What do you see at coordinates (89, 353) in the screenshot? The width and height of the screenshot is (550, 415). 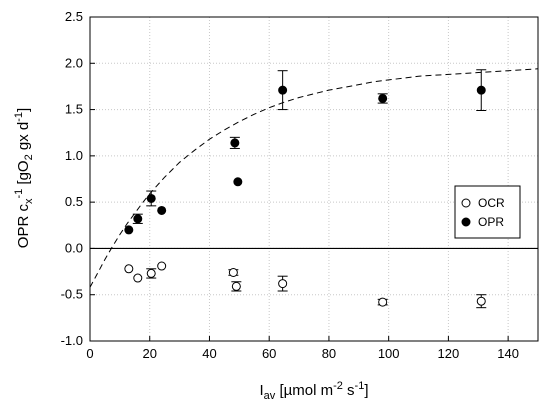 I see `x-tick-label: 0` at bounding box center [89, 353].